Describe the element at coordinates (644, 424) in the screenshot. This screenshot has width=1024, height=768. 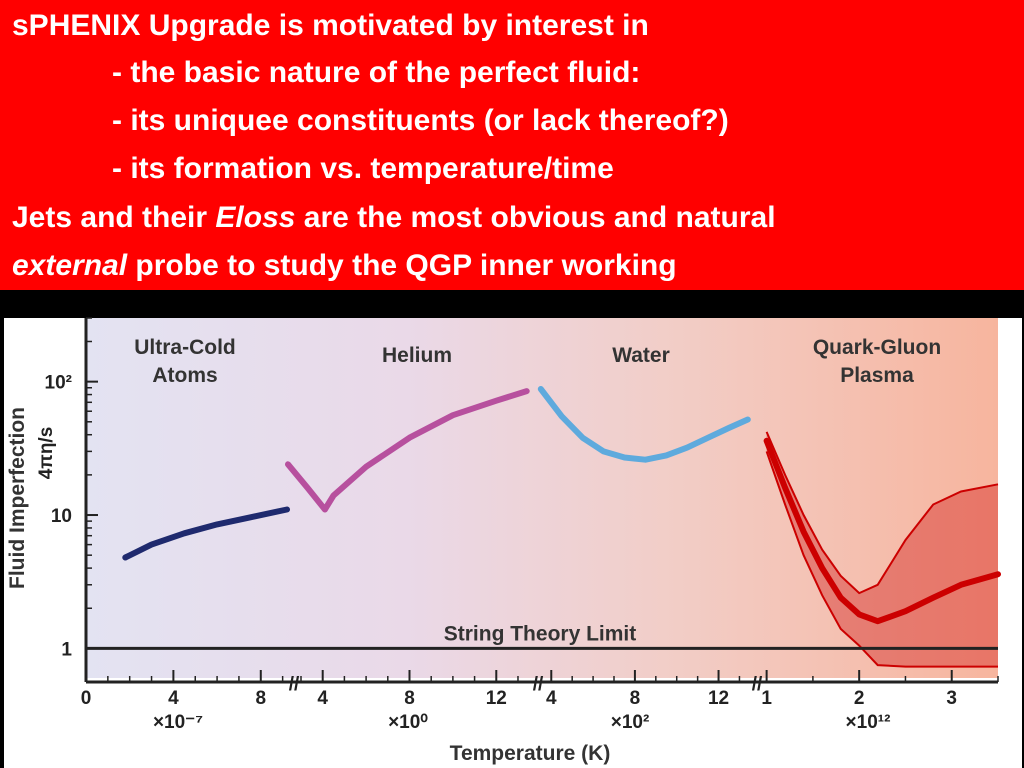
I see `water-curve` at that location.